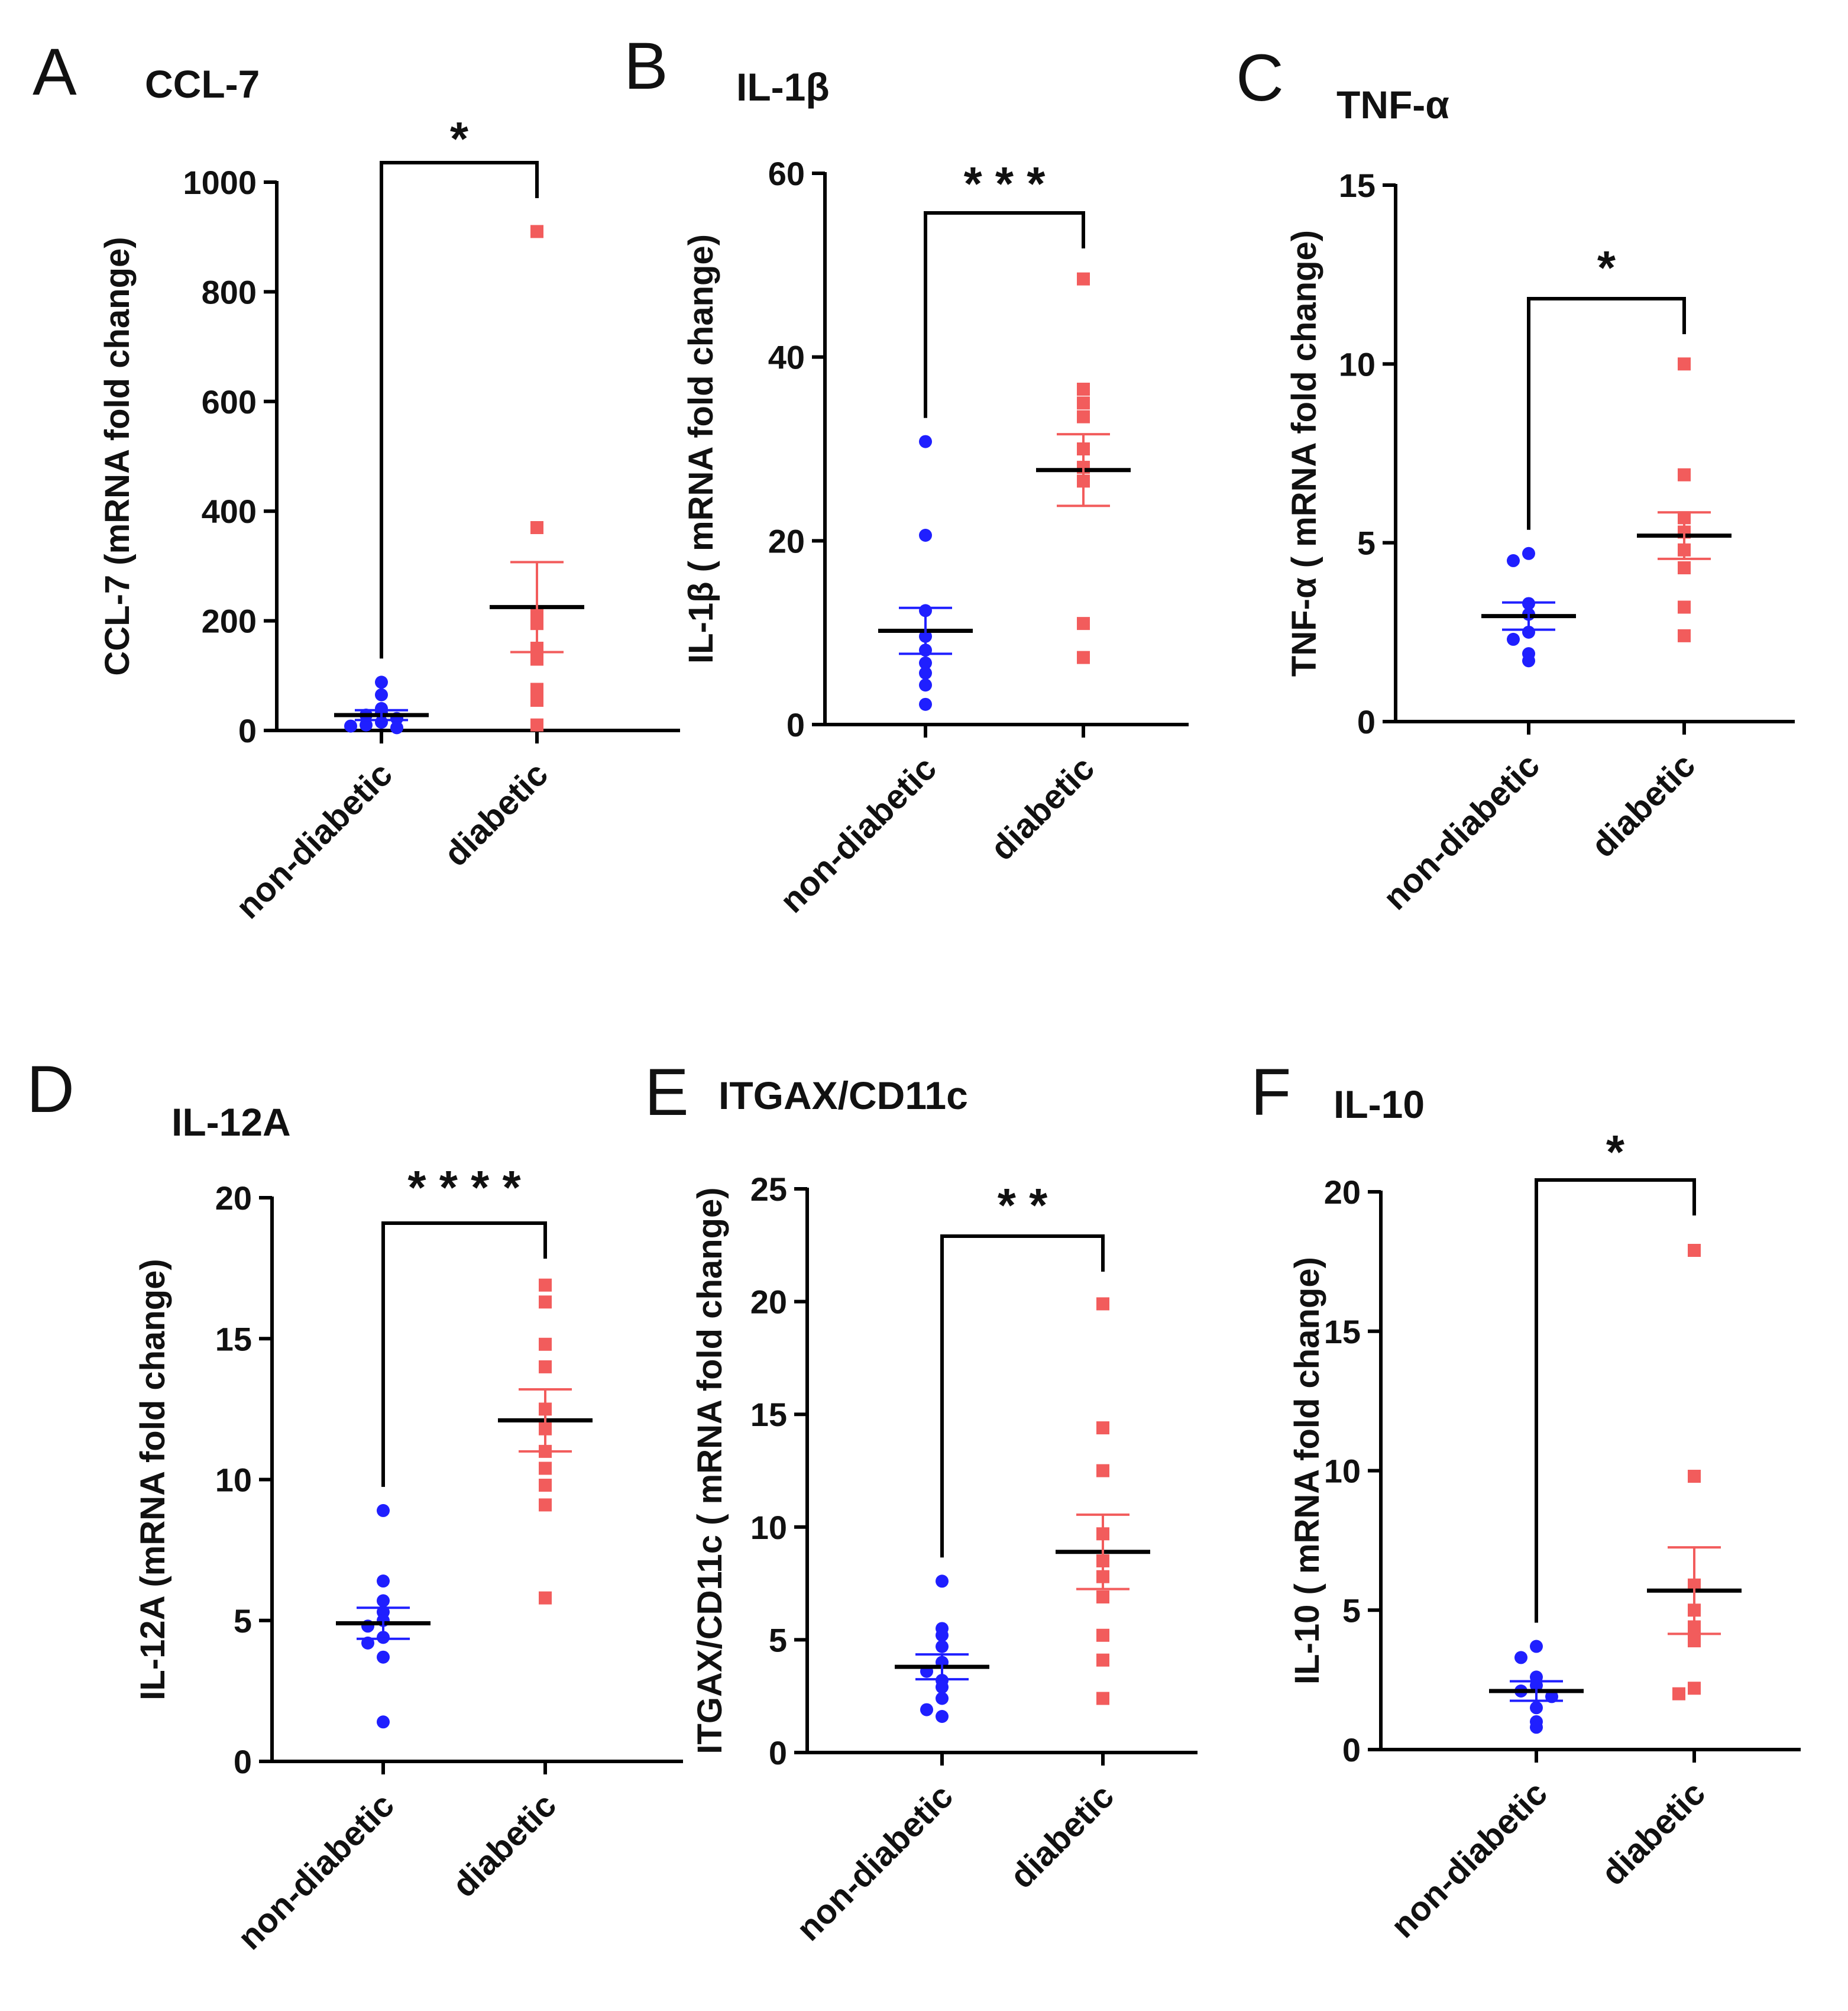 This screenshot has width=1848, height=2011. Describe the element at coordinates (202, 84) in the screenshot. I see `panel-title: CCL-7` at that location.